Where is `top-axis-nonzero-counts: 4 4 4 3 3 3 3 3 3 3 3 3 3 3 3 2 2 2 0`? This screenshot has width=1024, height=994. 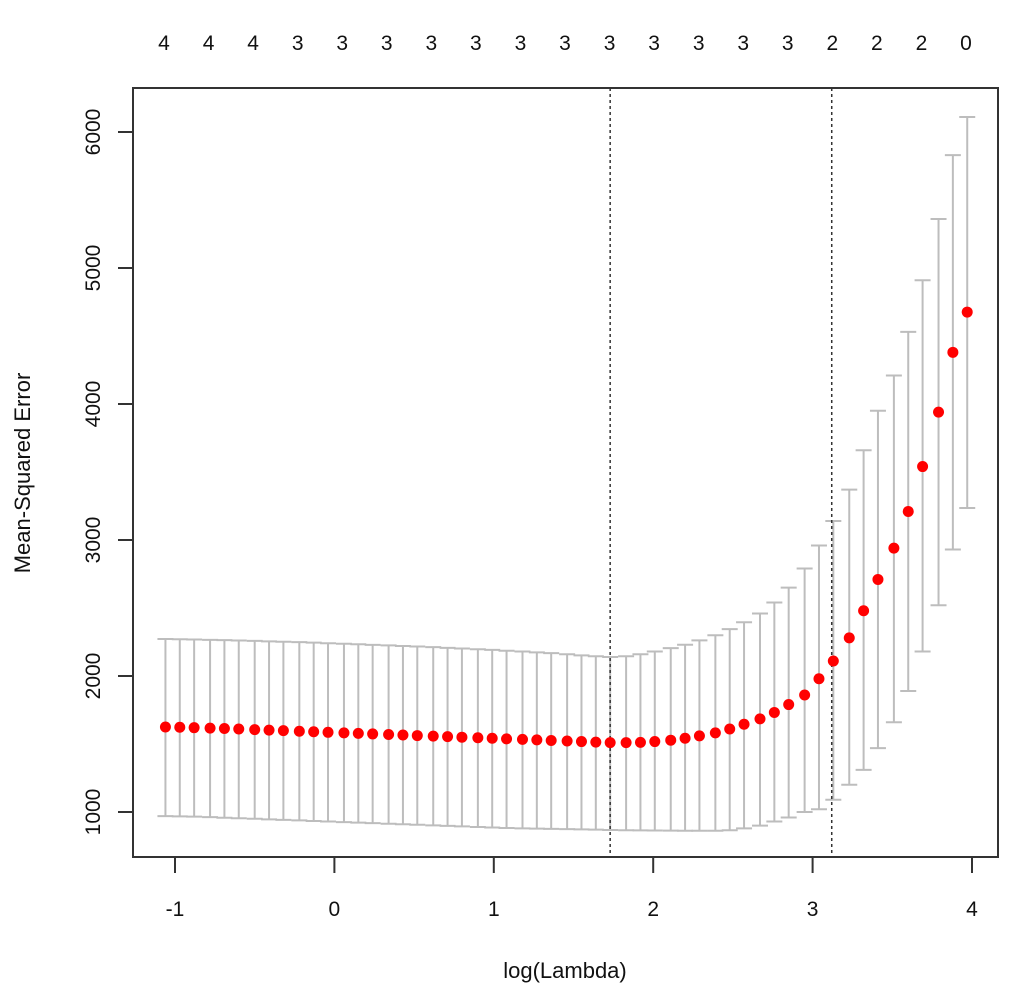 top-axis-nonzero-counts: 4 4 4 3 3 3 3 3 3 3 3 3 3 3 3 2 2 2 0 is located at coordinates (565, 43).